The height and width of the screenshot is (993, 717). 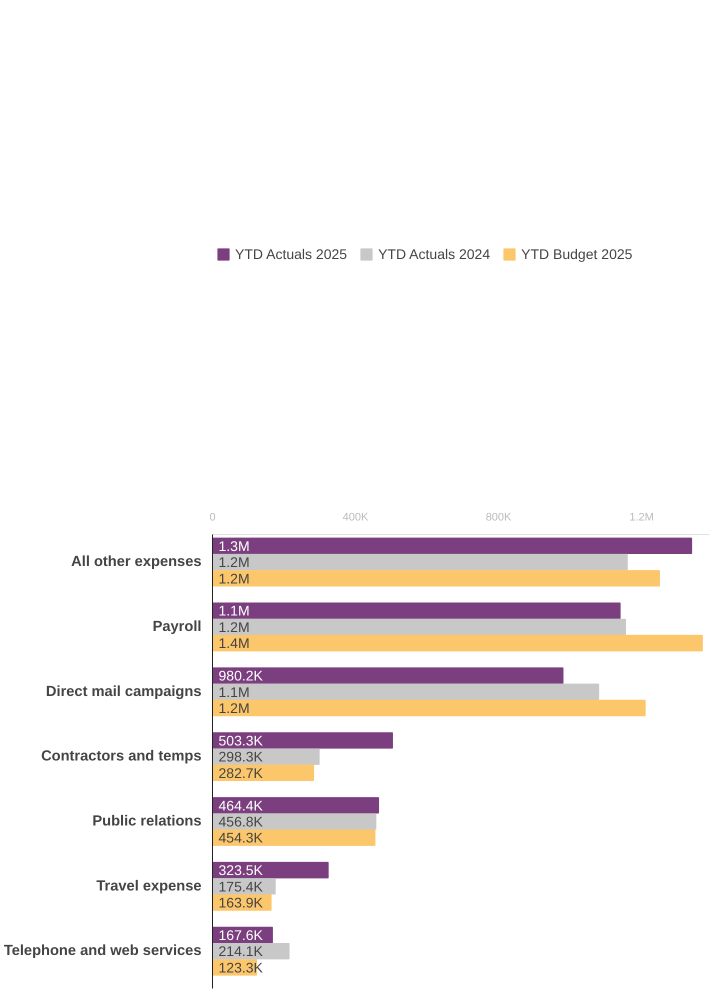 I want to click on x-tick-label: 400K, so click(x=356, y=518).